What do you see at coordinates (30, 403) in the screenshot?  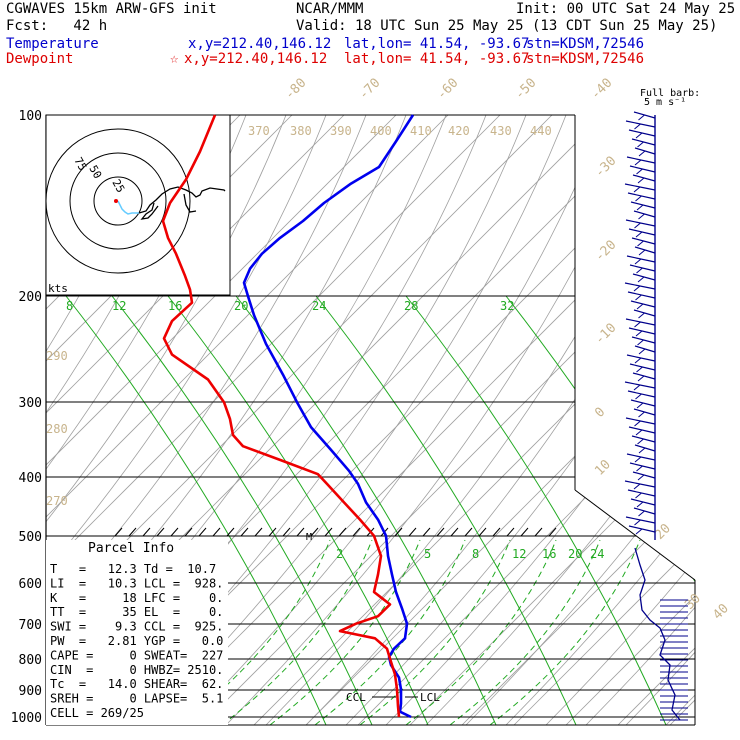 I see `pressure-label: 300` at bounding box center [30, 403].